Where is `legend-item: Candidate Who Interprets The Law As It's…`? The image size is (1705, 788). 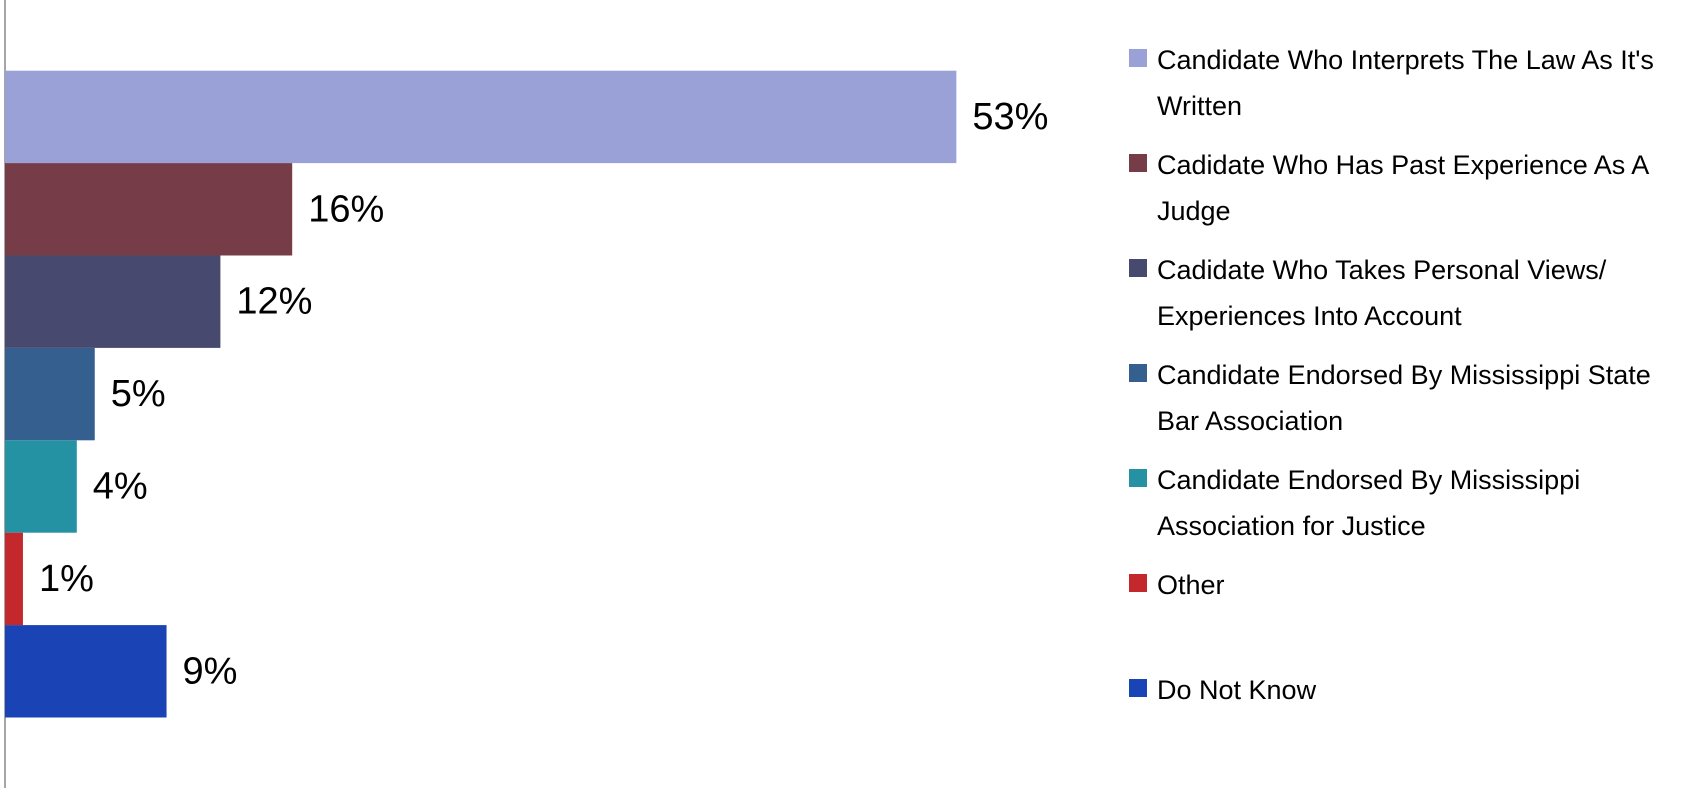
legend-item: Candidate Who Interprets The Law As It's… is located at coordinates (1414, 83).